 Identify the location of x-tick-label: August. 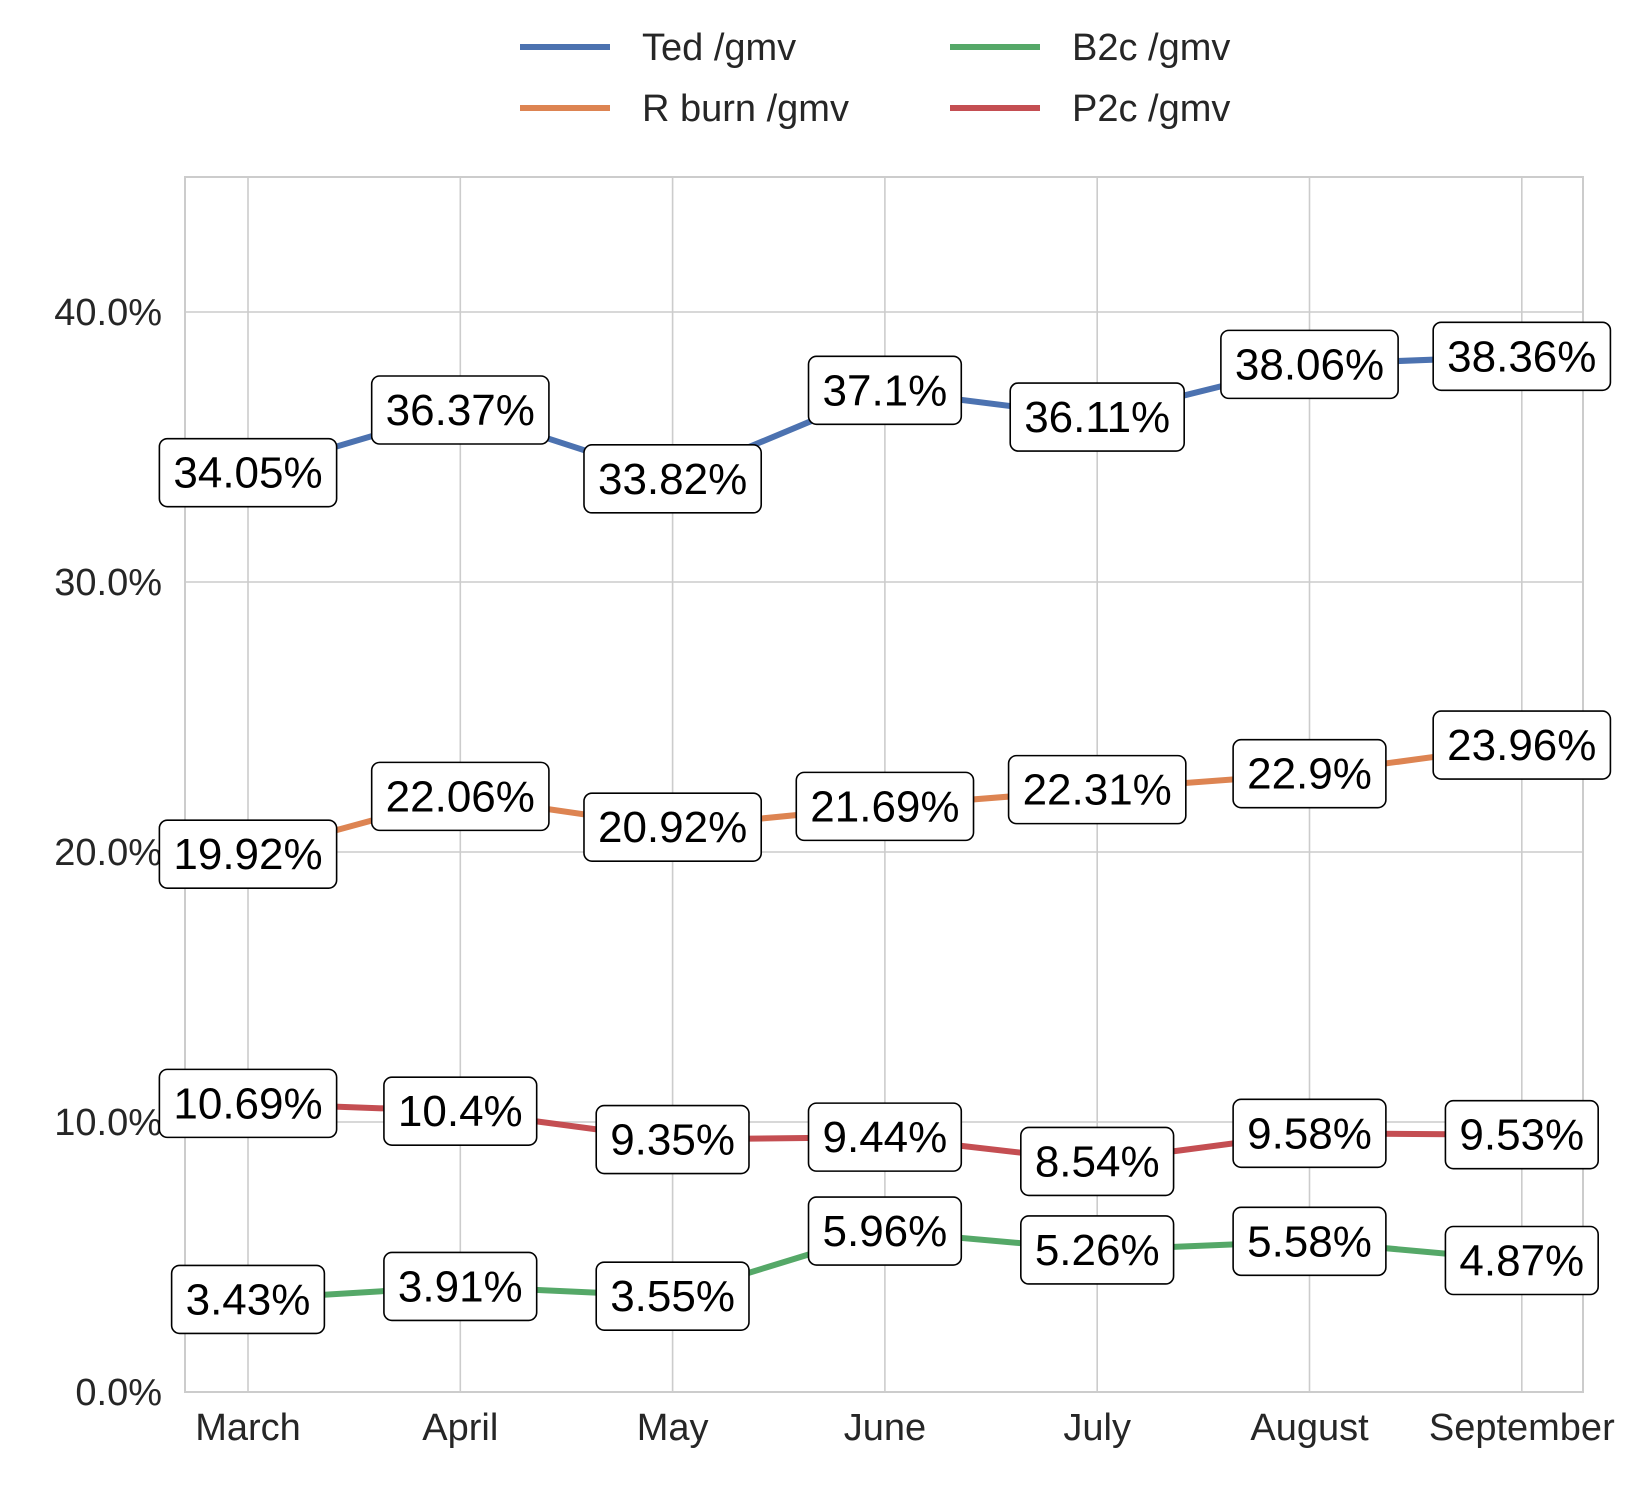
(1309, 1428).